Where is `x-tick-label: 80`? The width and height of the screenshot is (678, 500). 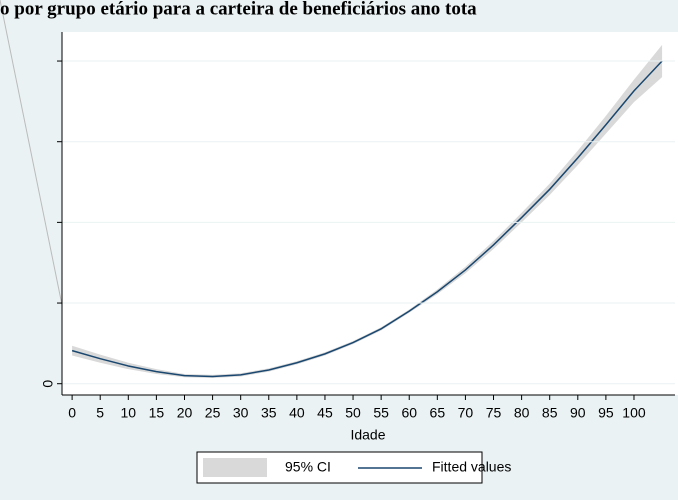
x-tick-label: 80 is located at coordinates (522, 413).